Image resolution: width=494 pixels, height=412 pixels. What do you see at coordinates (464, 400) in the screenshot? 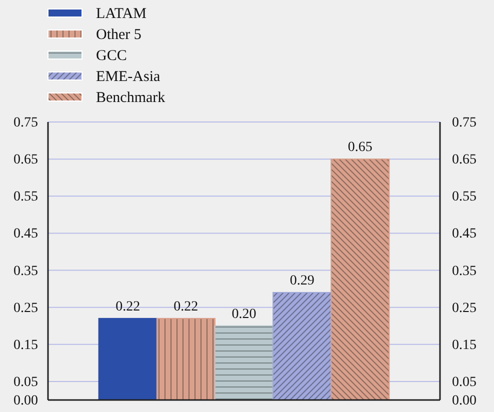
I see `y2-tick-label: 0.00` at bounding box center [464, 400].